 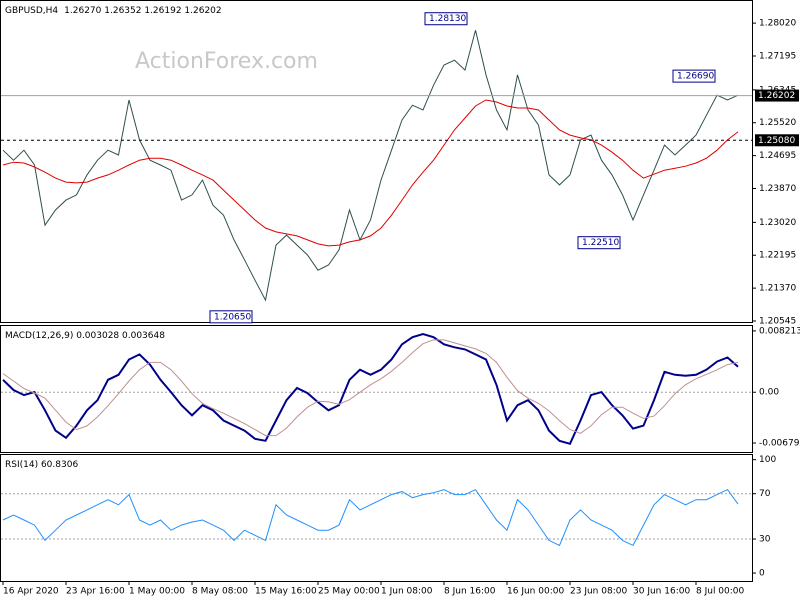 I want to click on x-tick-label: 15 May 16:00, so click(x=286, y=592).